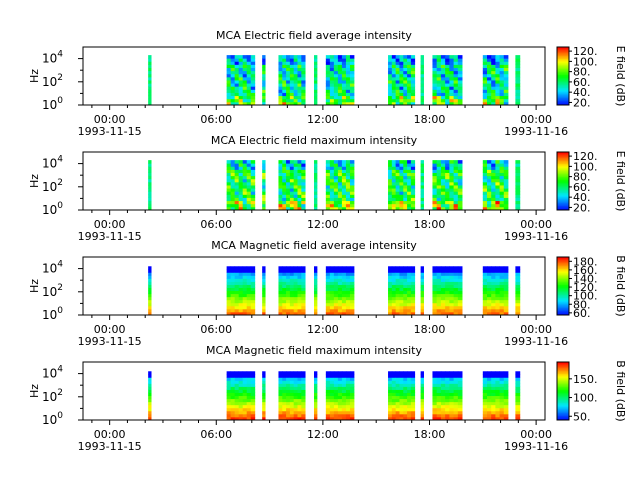 The image size is (640, 480). Describe the element at coordinates (620, 181) in the screenshot. I see `colorbar-label: E field (dB)` at that location.